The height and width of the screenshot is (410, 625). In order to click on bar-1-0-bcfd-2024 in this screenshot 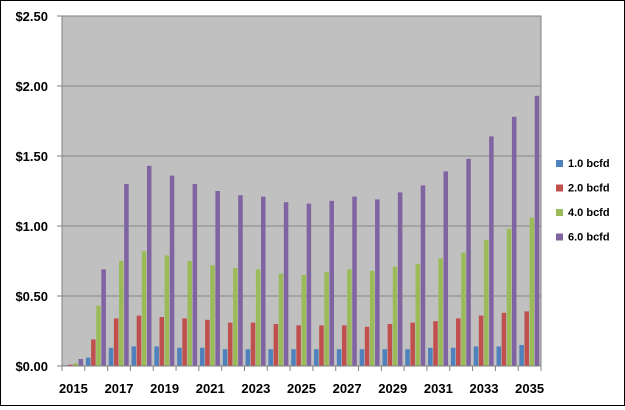, I will do `click(270, 357)`.